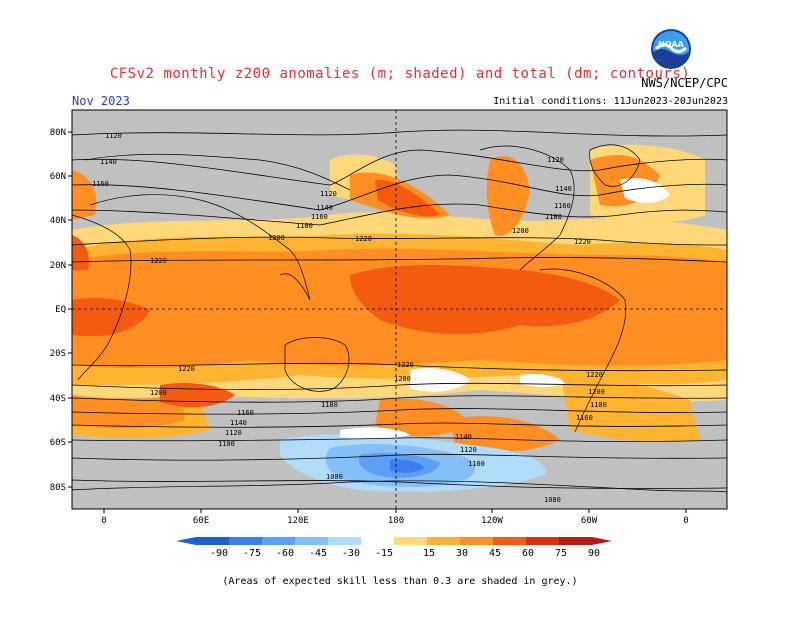 This screenshot has width=800, height=618. What do you see at coordinates (384, 553) in the screenshot?
I see `colorbar-label: -15` at bounding box center [384, 553].